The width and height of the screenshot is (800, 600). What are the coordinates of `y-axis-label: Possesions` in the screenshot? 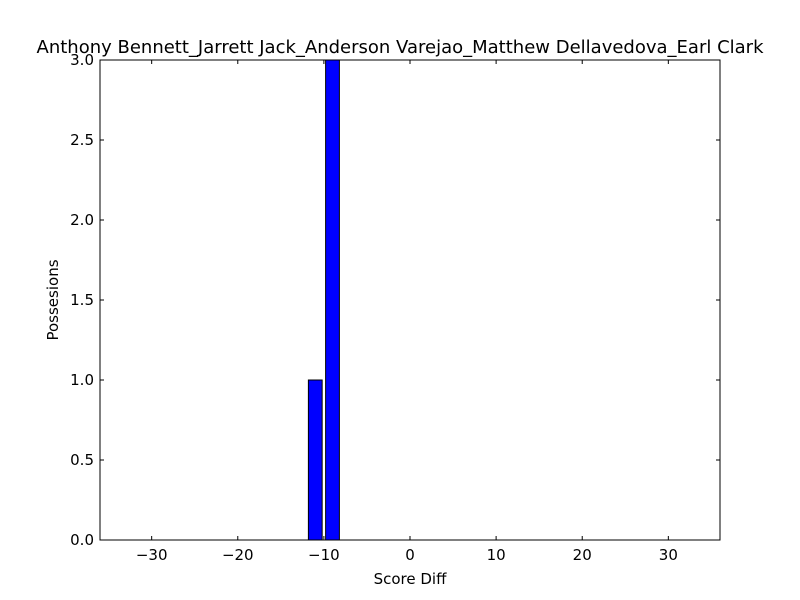 It's located at (53, 299).